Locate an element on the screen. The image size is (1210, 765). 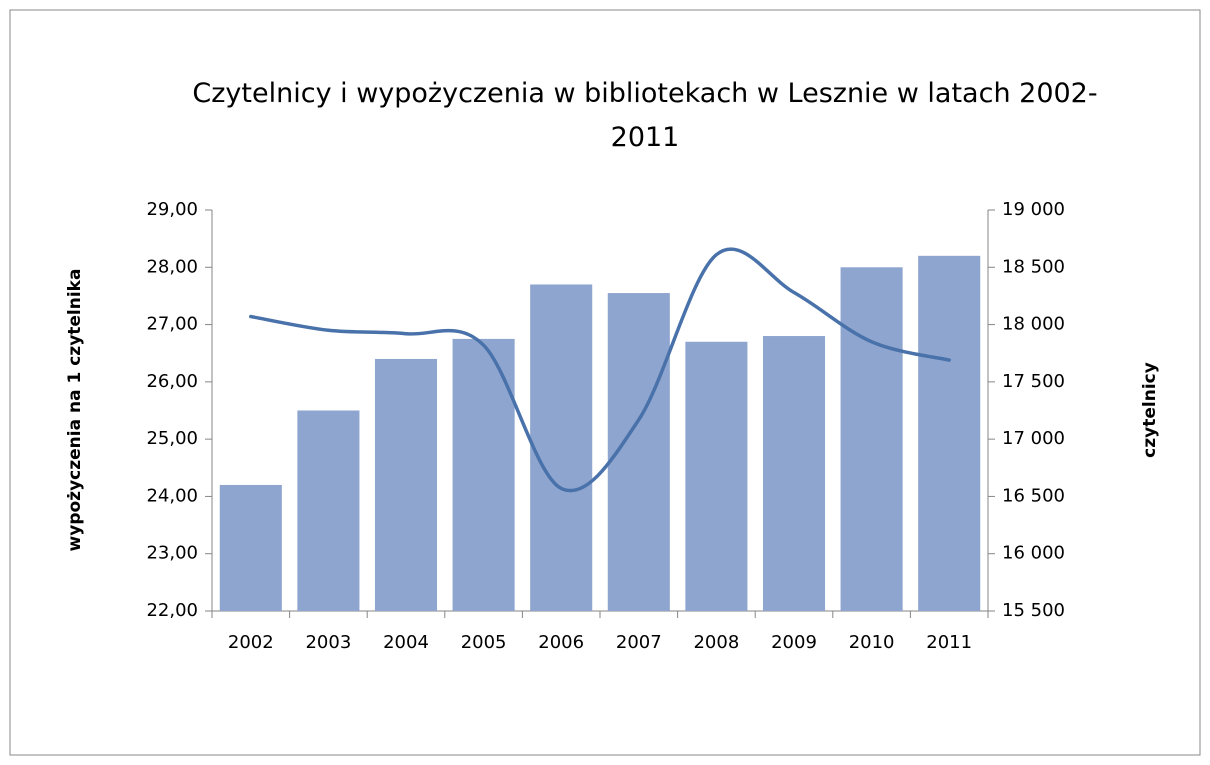
x-tick-label: 2010 is located at coordinates (872, 642).